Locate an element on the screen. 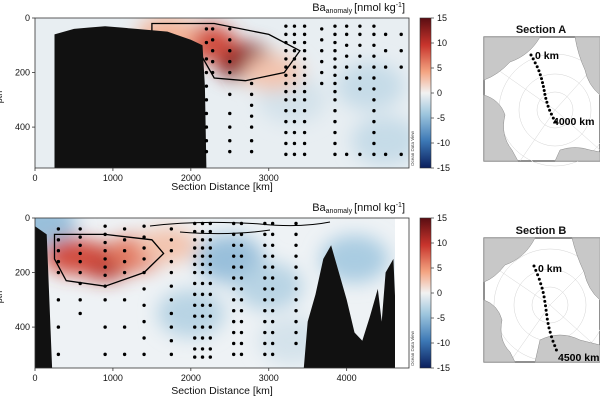 Image resolution: width=600 pixels, height=400 pixels. colorbar-b-title: Baanomaly [nmol kg-1] is located at coordinates (358, 208).